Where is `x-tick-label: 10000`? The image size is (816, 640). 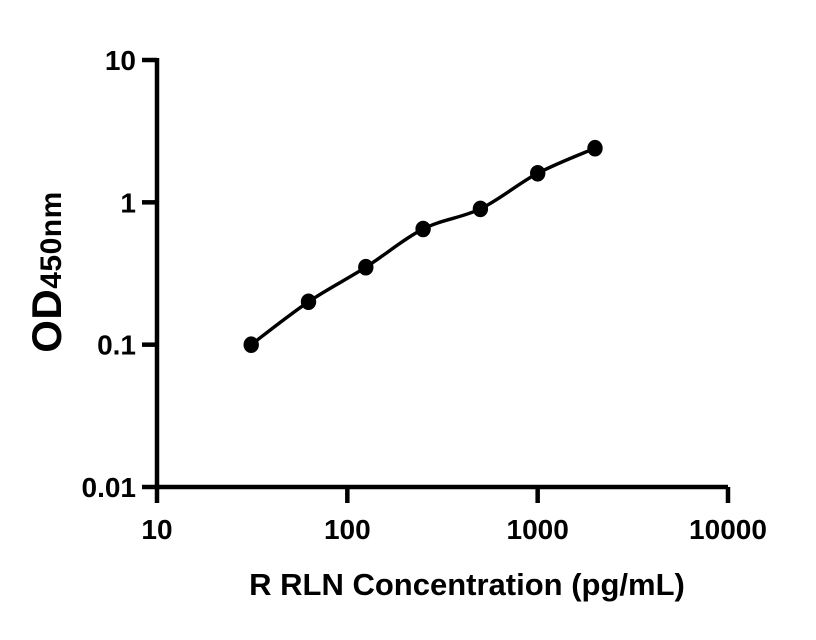 x-tick-label: 10000 is located at coordinates (728, 529).